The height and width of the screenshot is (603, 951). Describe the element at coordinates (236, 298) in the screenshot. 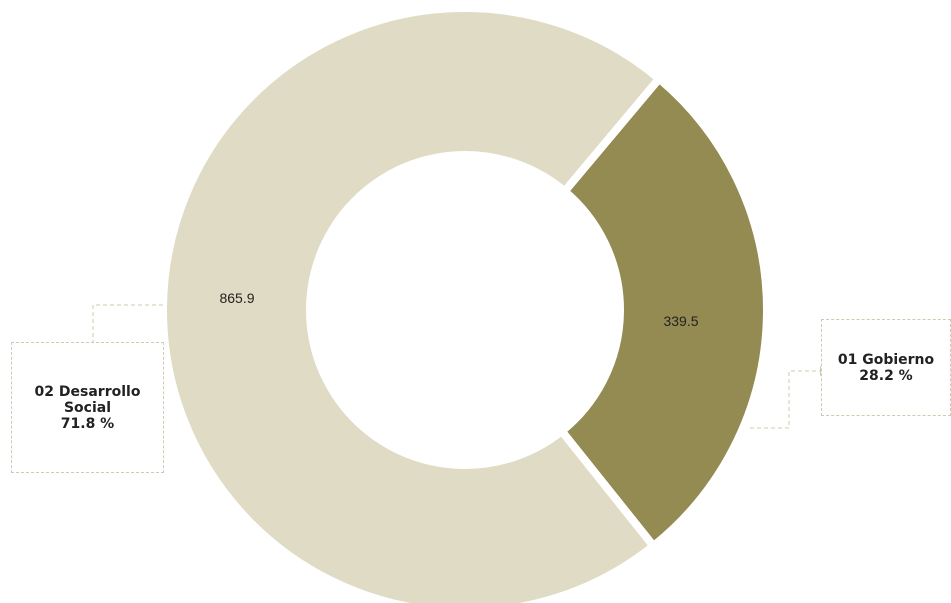

I see `slice-value-desarrollo-social: 865.9` at that location.